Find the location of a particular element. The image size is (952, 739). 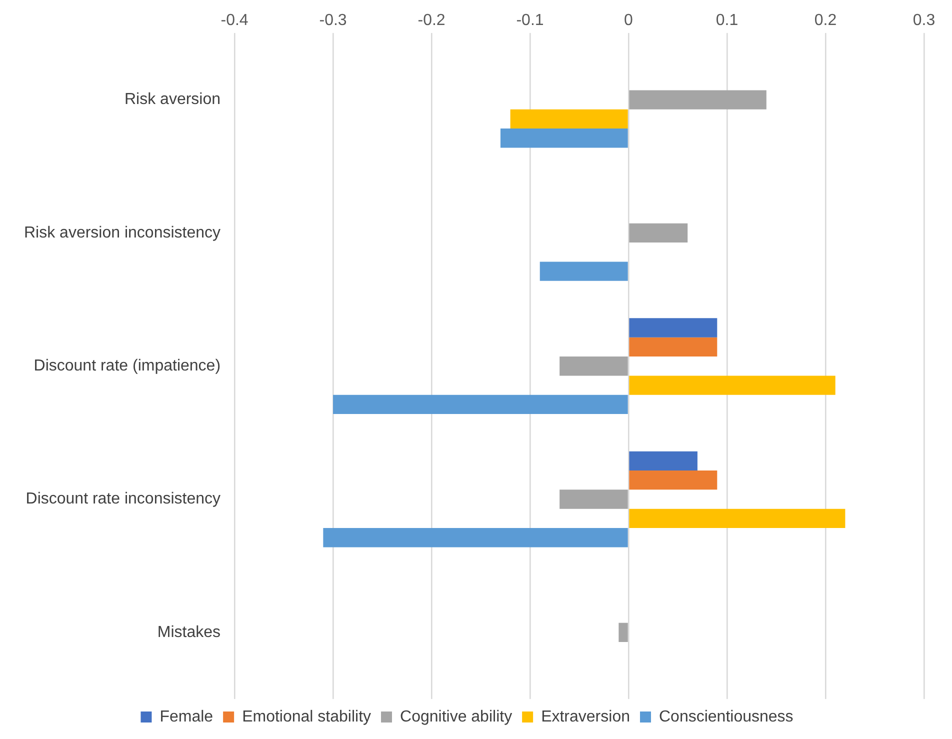

legend-label: Cognitive ability is located at coordinates (456, 717).